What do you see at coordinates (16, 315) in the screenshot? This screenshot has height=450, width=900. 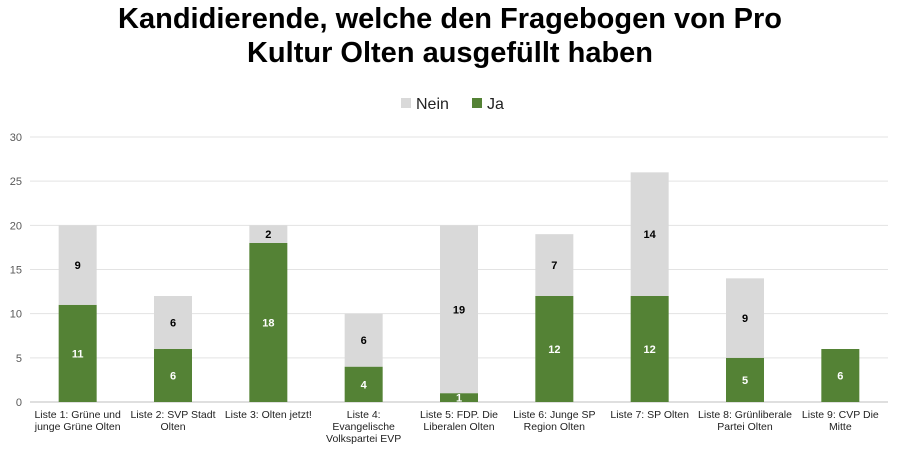 I see `y-tick-label: 10` at bounding box center [16, 315].